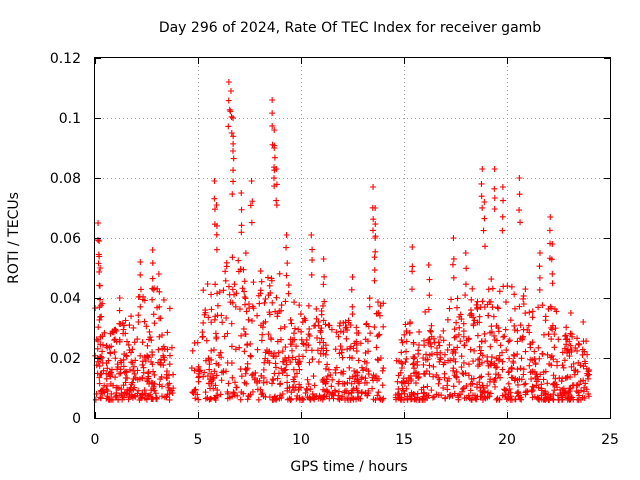 The height and width of the screenshot is (480, 640). Describe the element at coordinates (76, 419) in the screenshot. I see `y-tick-label: 0` at that location.